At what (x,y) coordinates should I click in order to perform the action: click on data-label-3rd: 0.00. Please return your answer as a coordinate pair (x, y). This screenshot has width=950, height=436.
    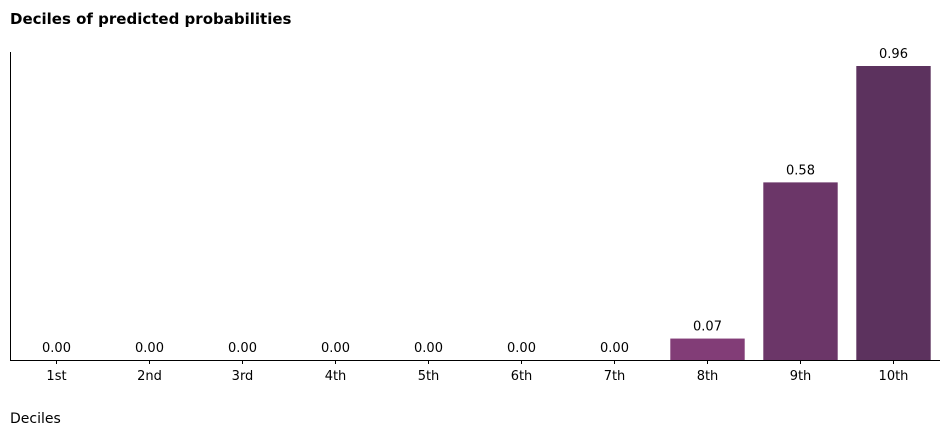
    Looking at the image, I should click on (242, 348).